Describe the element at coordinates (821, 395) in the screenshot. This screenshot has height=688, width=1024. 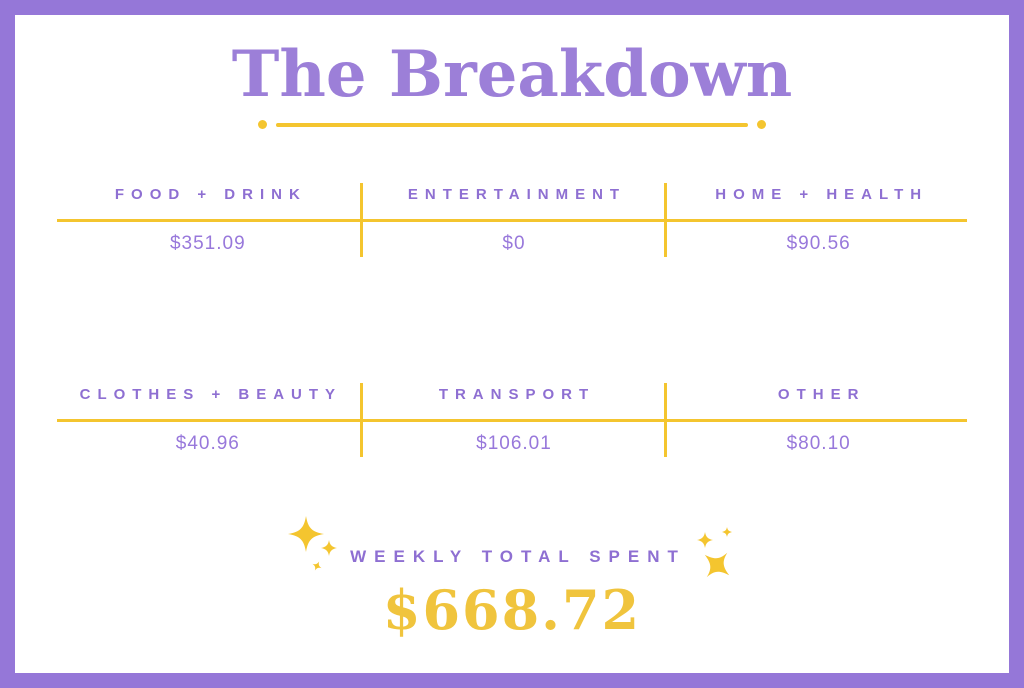
I see `category-label: OTHER` at that location.